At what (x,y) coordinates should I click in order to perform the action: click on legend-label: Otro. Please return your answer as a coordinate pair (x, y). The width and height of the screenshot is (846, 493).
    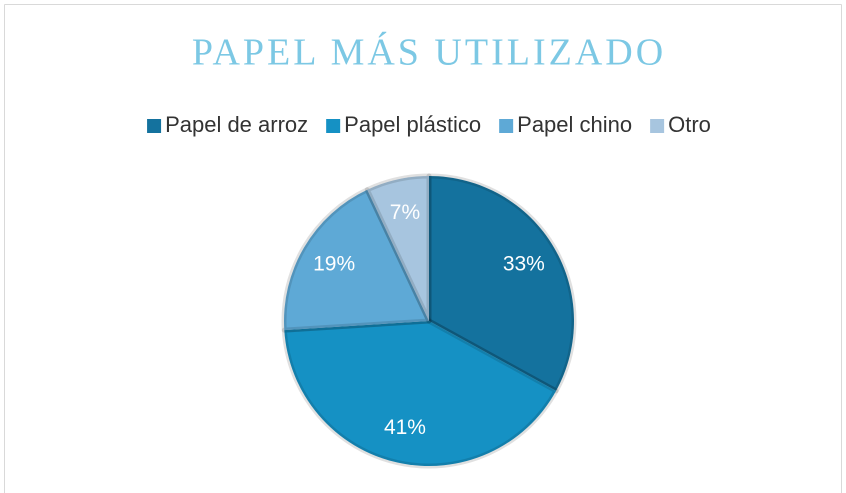
    Looking at the image, I should click on (689, 124).